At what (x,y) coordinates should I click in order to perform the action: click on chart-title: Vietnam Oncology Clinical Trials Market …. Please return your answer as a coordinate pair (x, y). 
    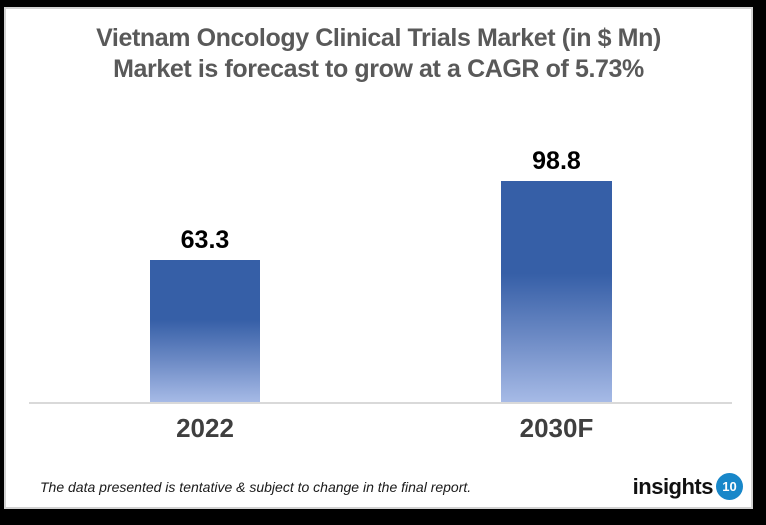
    Looking at the image, I should click on (378, 54).